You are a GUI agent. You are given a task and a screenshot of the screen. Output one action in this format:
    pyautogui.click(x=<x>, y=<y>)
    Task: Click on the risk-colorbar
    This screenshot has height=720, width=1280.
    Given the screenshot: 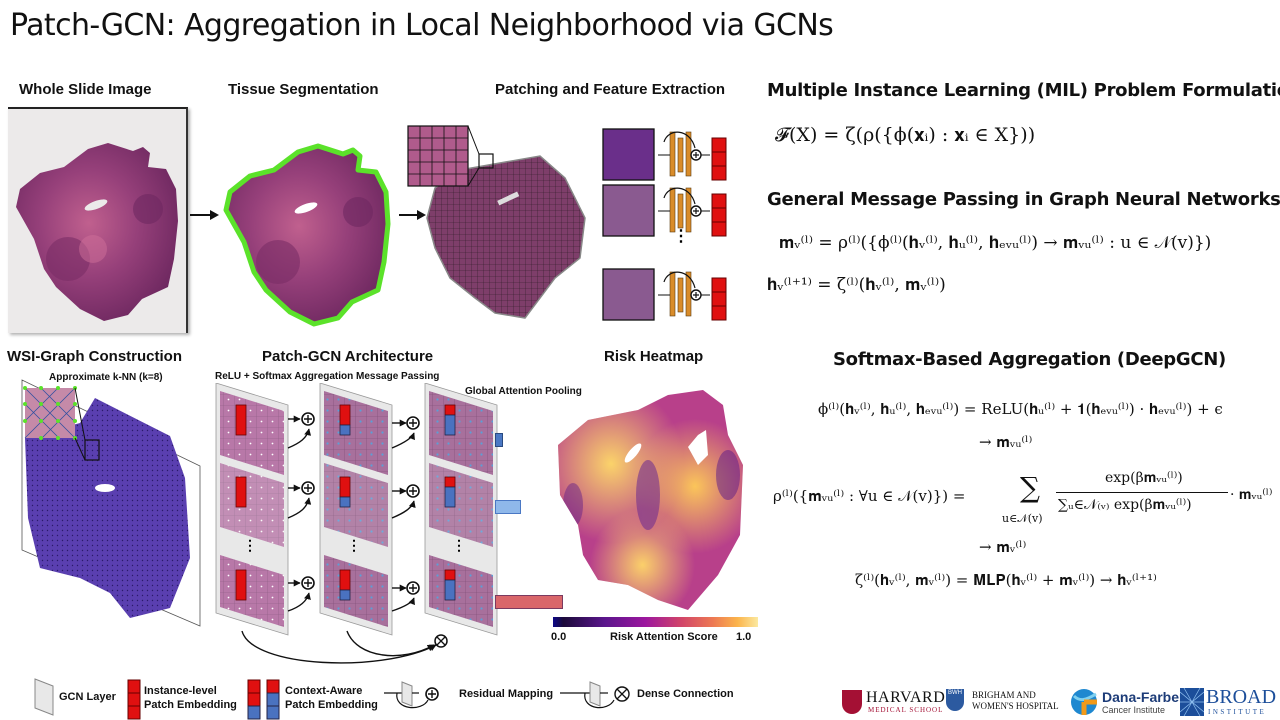 What is the action you would take?
    pyautogui.click(x=655, y=622)
    